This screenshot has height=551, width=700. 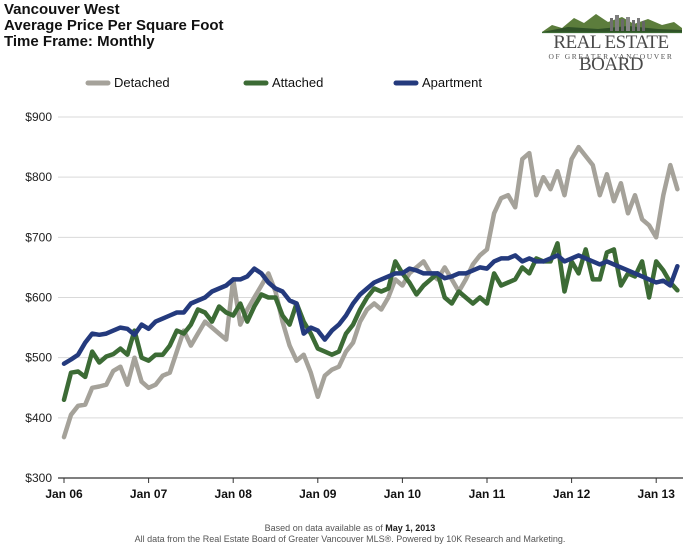 What do you see at coordinates (142, 82) in the screenshot?
I see `legend-label-detached: Detached` at bounding box center [142, 82].